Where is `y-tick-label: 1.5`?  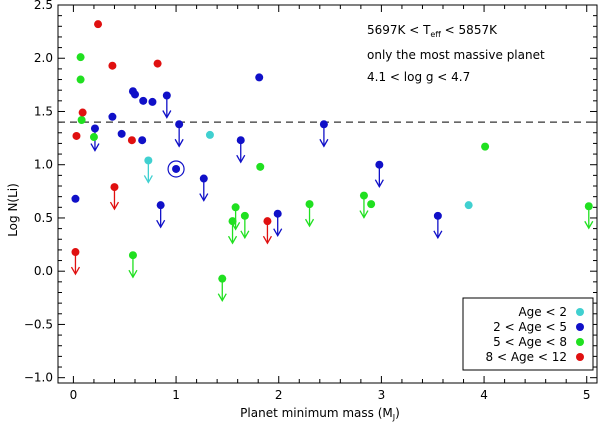
y-tick-label: 1.5 is located at coordinates (43, 111).